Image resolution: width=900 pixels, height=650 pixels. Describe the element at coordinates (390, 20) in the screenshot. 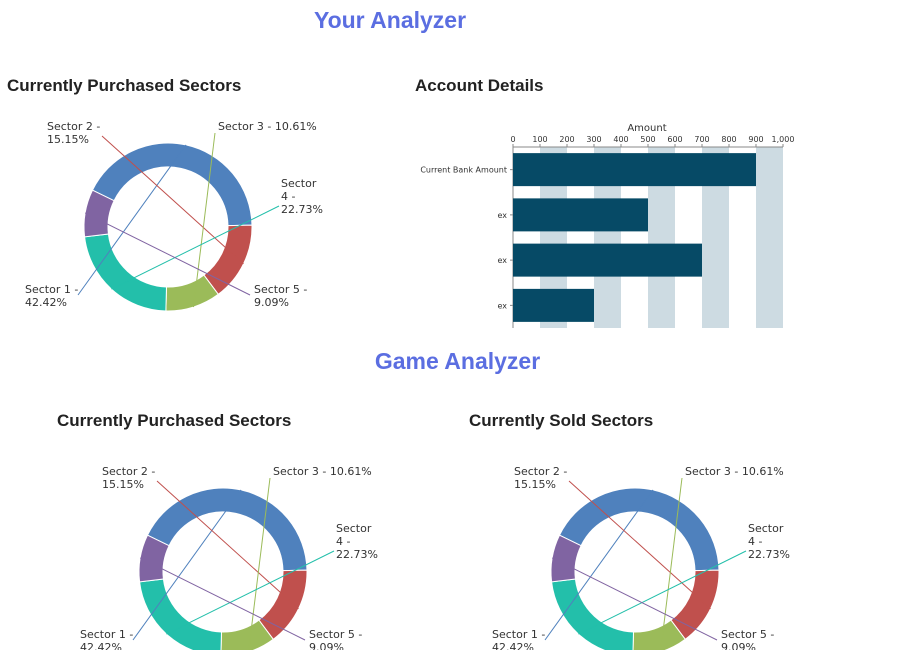

I see `your-analyzer-title: Your Analyzer` at that location.